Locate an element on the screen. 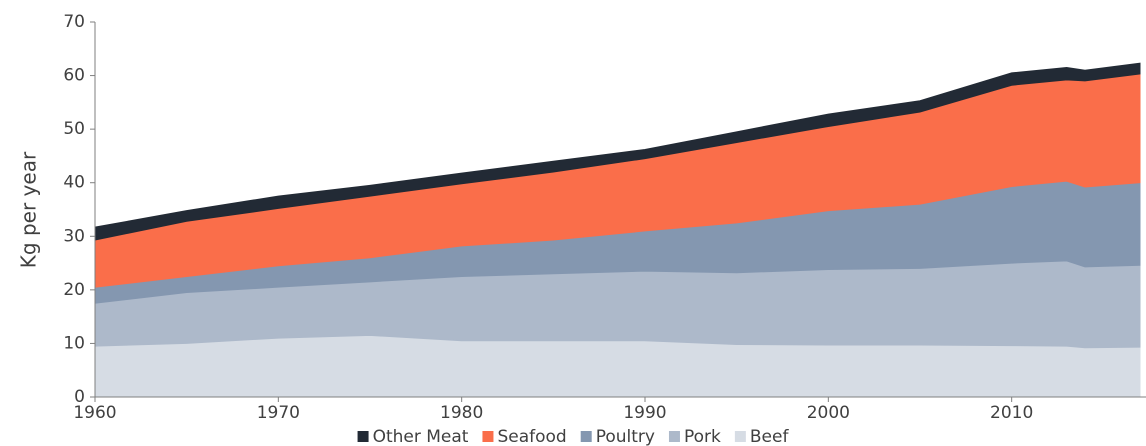 Image resolution: width=1146 pixels, height=446 pixels. legend-item: Pork is located at coordinates (694, 436).